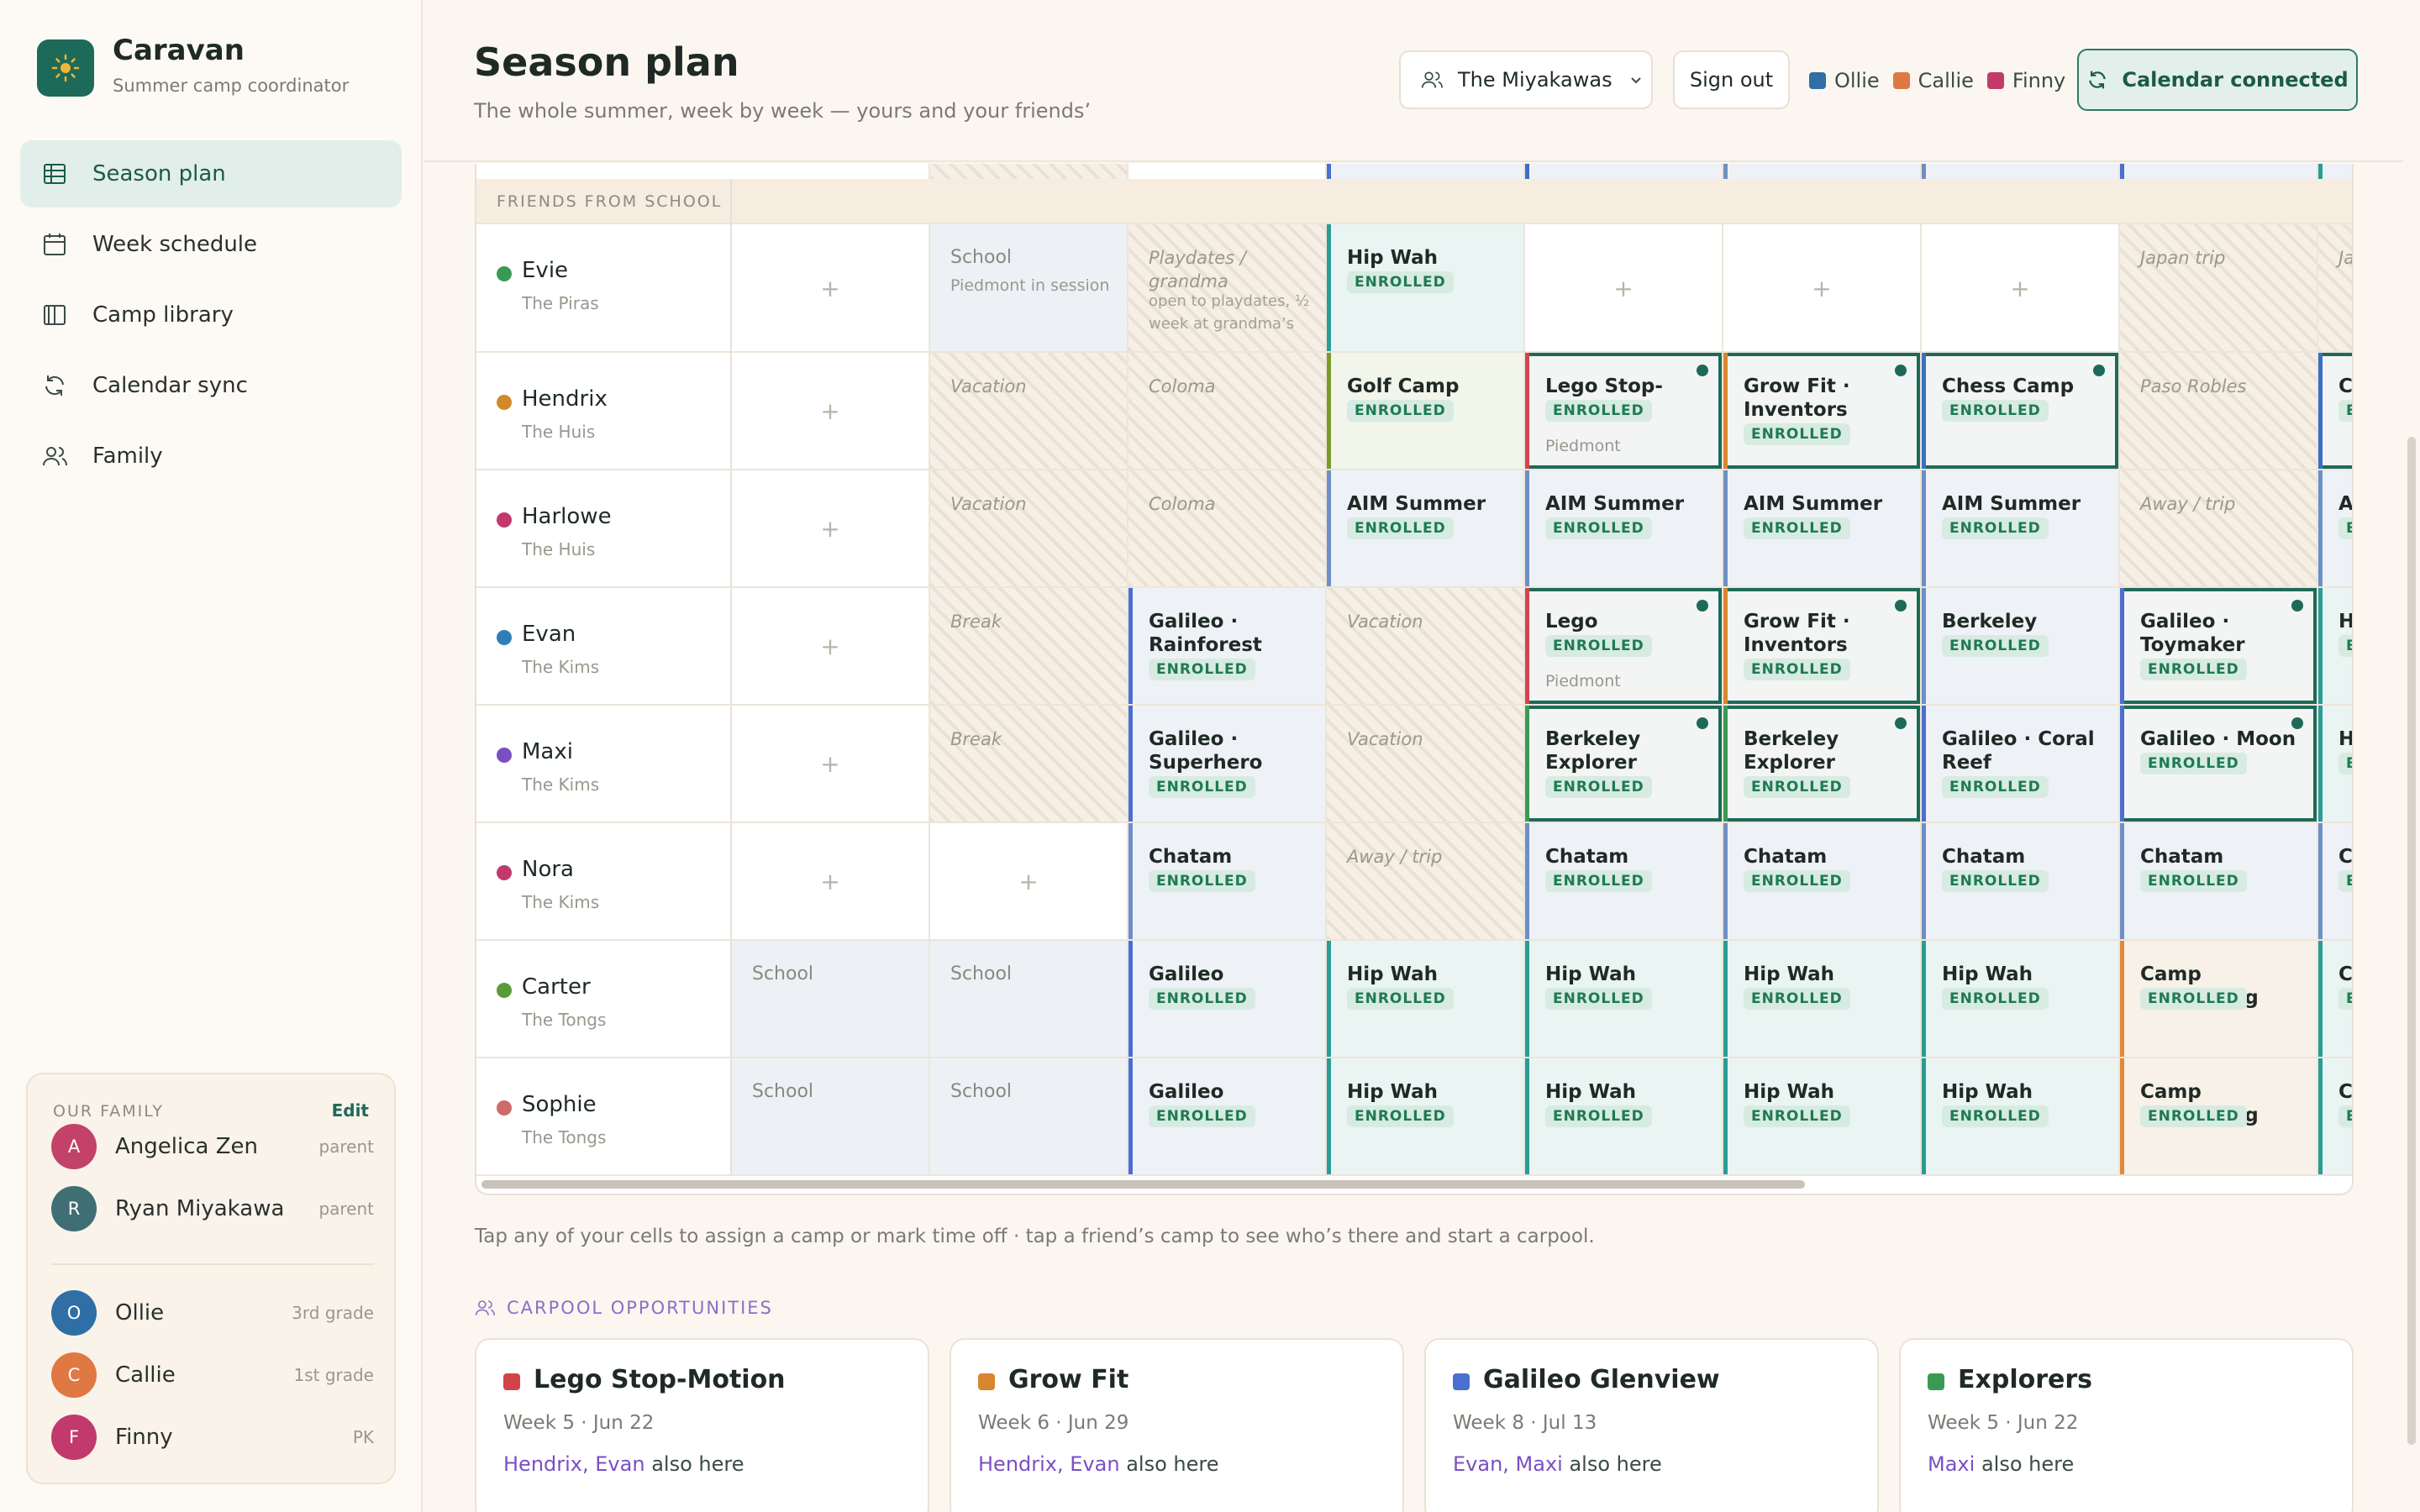  I want to click on sign-out-button: Sign out, so click(1732, 79).